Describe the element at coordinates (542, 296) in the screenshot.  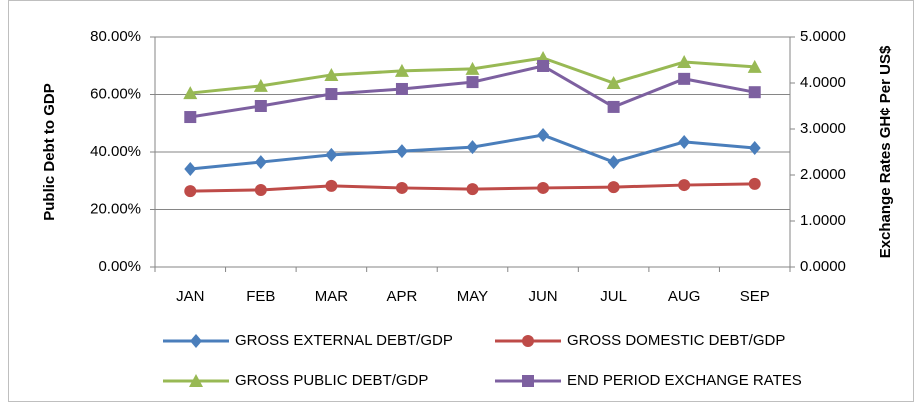
I see `x-tick-label: JUN` at that location.